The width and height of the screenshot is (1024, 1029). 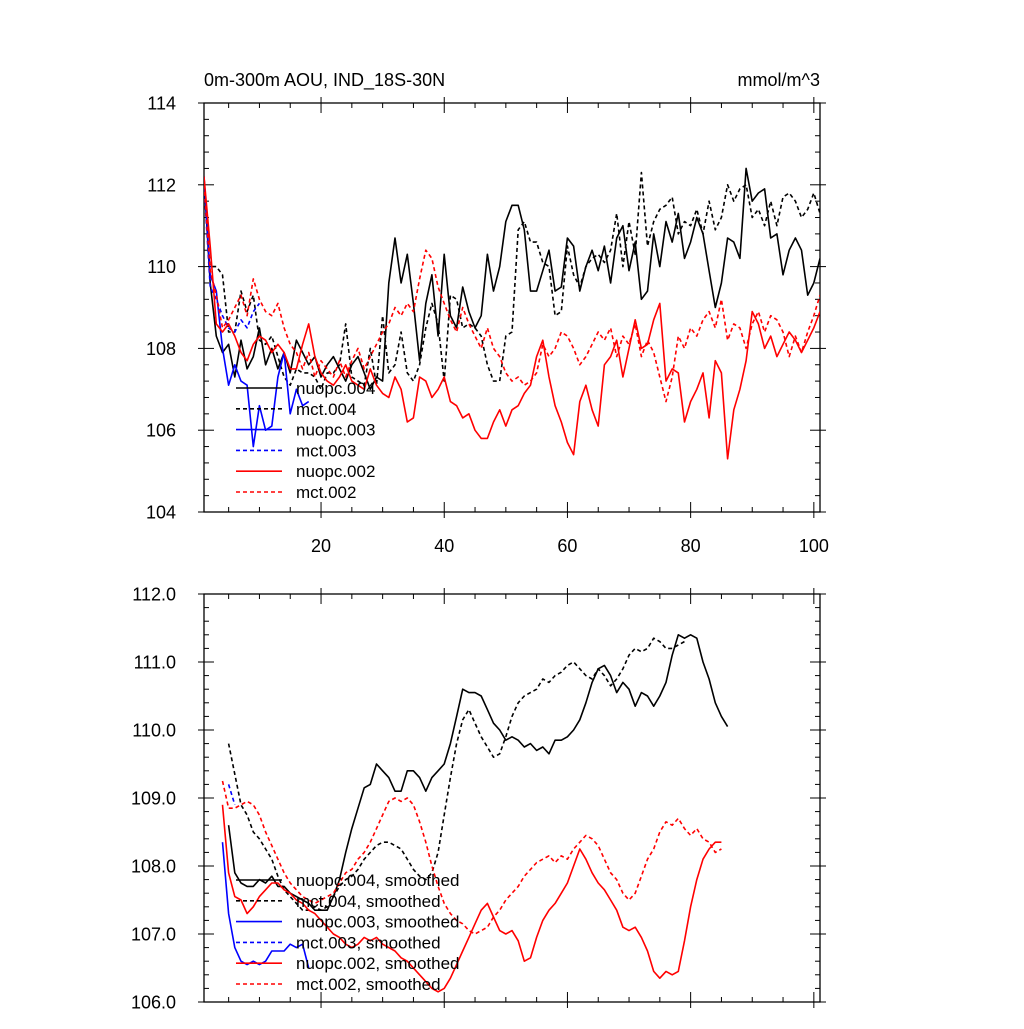 I want to click on y-tick-label: 112.0, so click(x=154, y=595).